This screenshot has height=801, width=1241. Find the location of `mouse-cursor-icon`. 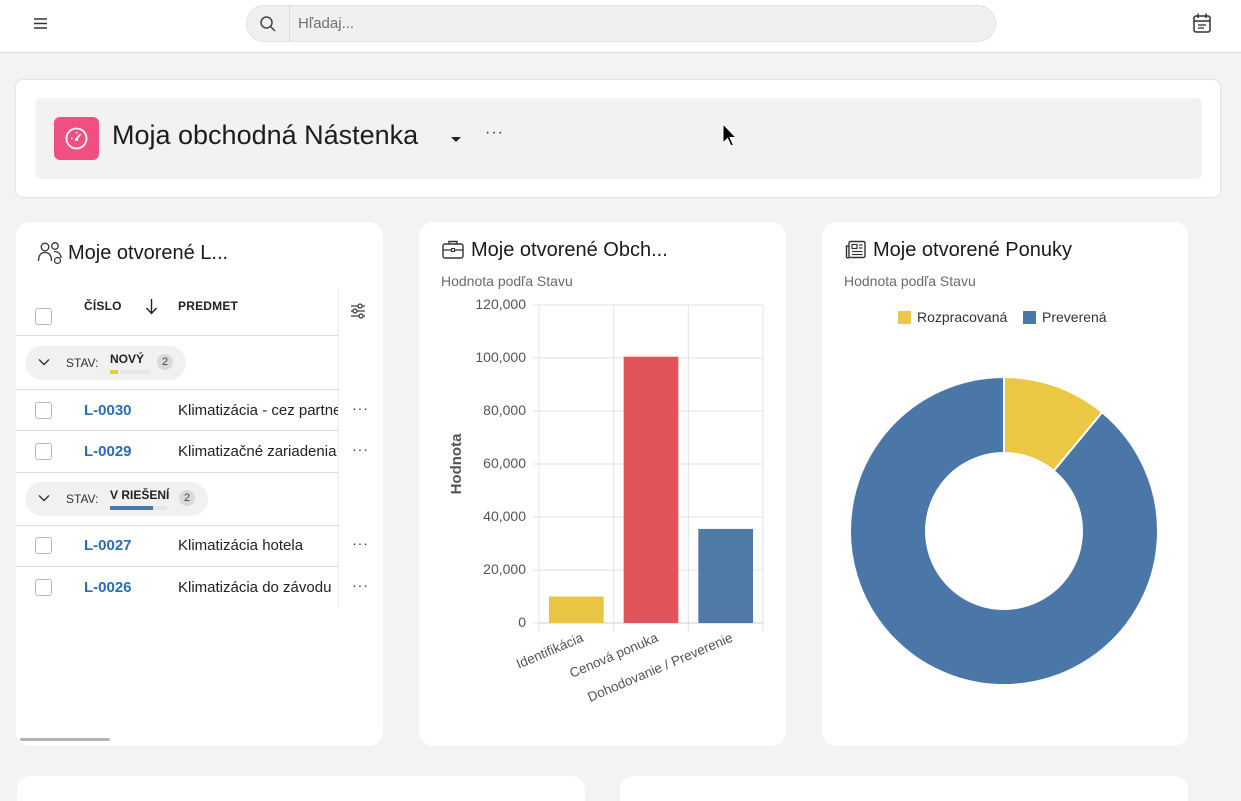

mouse-cursor-icon is located at coordinates (730, 135).